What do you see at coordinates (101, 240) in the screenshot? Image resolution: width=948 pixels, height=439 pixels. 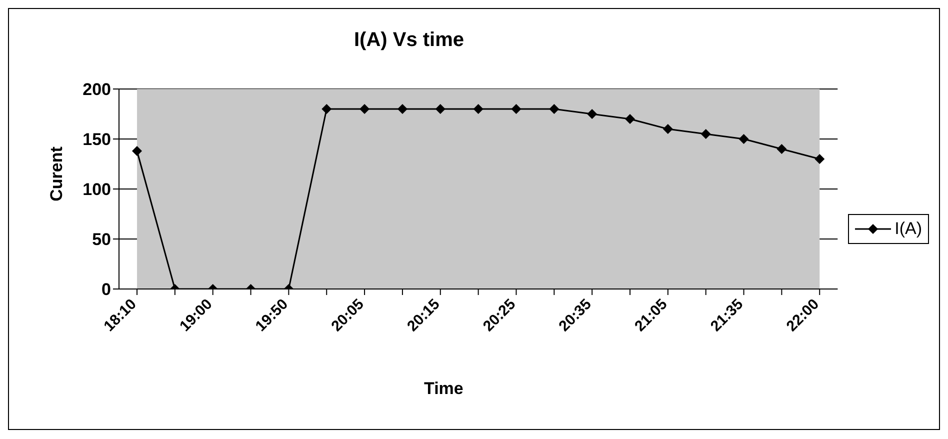 I see `y-tick-label: 50` at bounding box center [101, 240].